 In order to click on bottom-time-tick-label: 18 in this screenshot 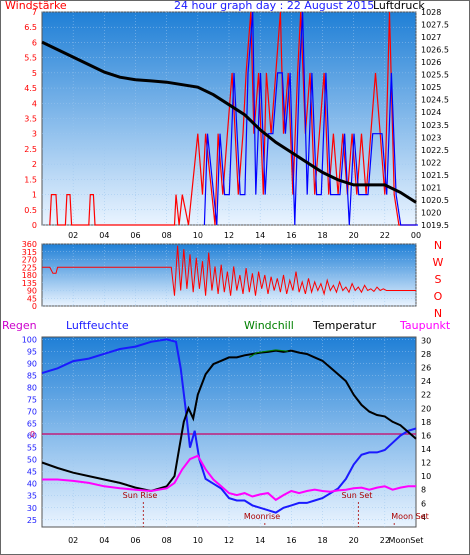, I will do `click(322, 540)`.